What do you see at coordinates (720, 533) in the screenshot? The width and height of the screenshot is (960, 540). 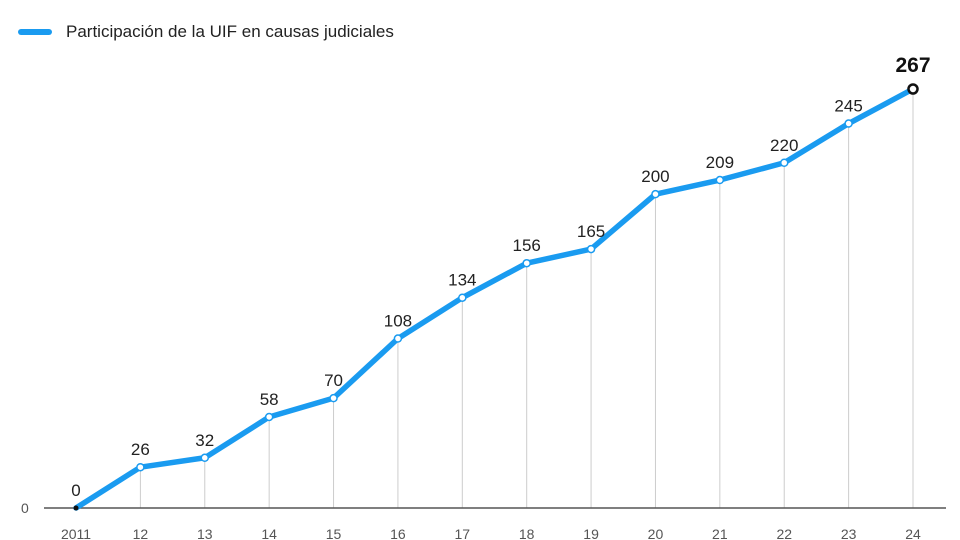 I see `x-tick-label-21: 21` at bounding box center [720, 533].